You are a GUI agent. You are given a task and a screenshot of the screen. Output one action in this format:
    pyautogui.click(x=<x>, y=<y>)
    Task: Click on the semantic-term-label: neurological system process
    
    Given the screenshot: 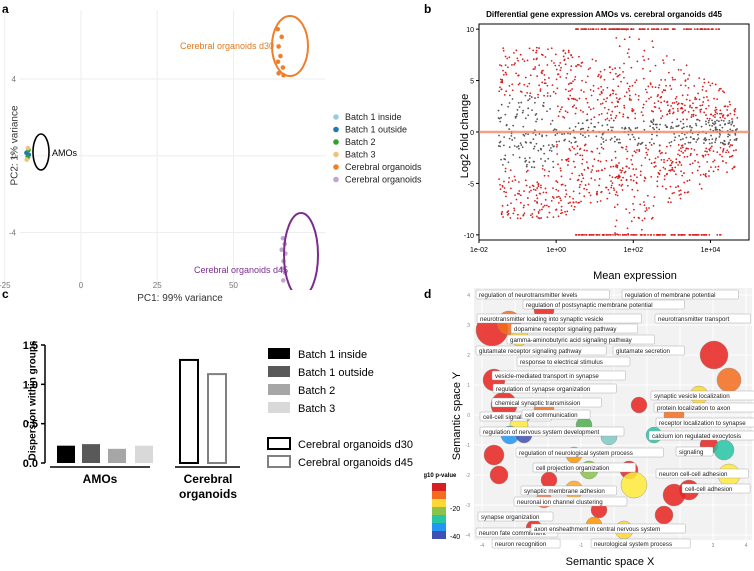 What is the action you would take?
    pyautogui.click(x=633, y=544)
    